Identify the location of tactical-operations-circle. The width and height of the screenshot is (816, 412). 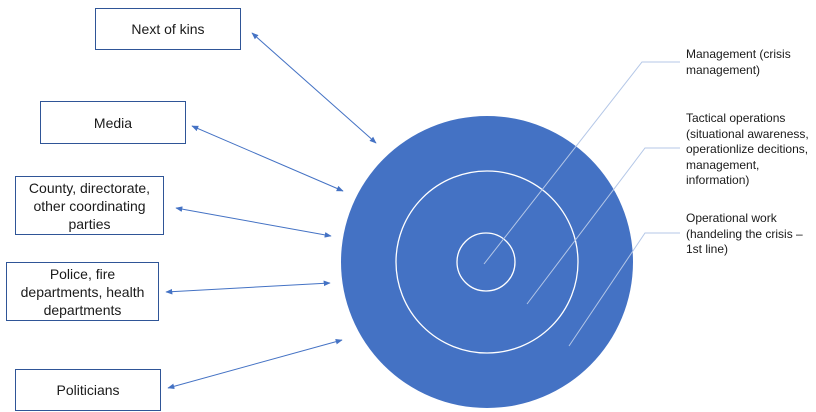
(487, 262).